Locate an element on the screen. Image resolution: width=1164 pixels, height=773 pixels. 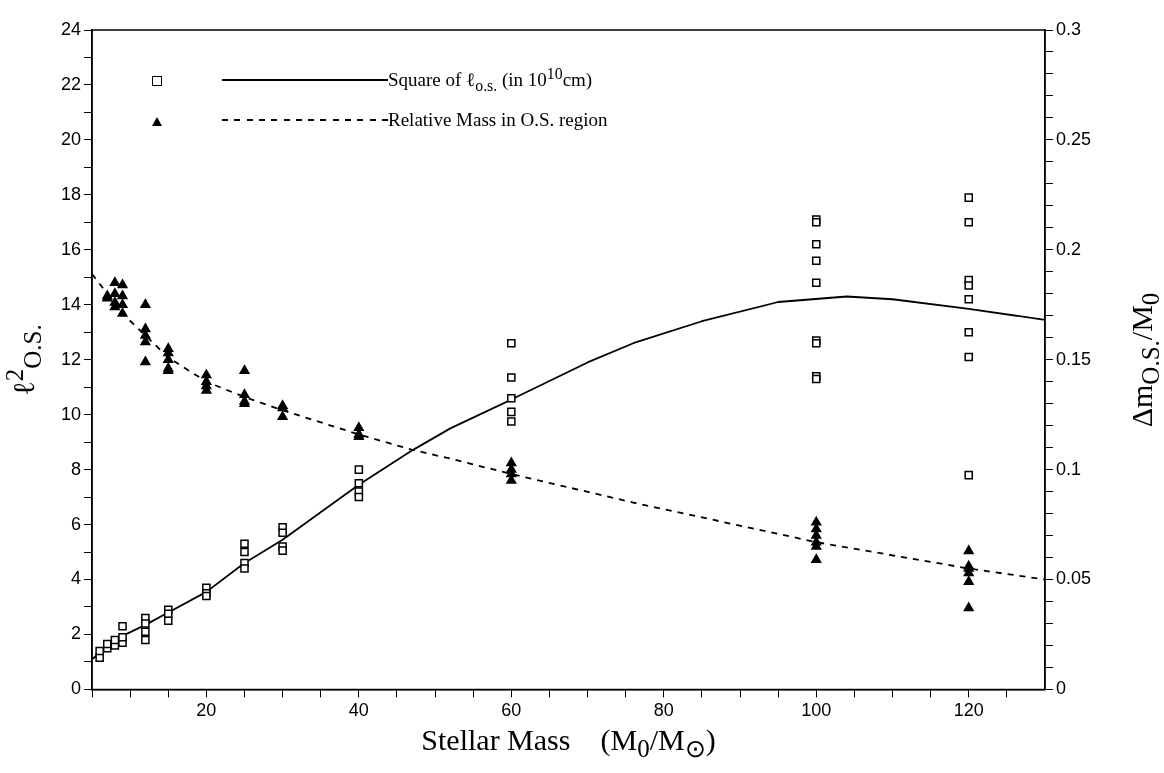
y2-tick-label: 0.1 is located at coordinates (1068, 468).